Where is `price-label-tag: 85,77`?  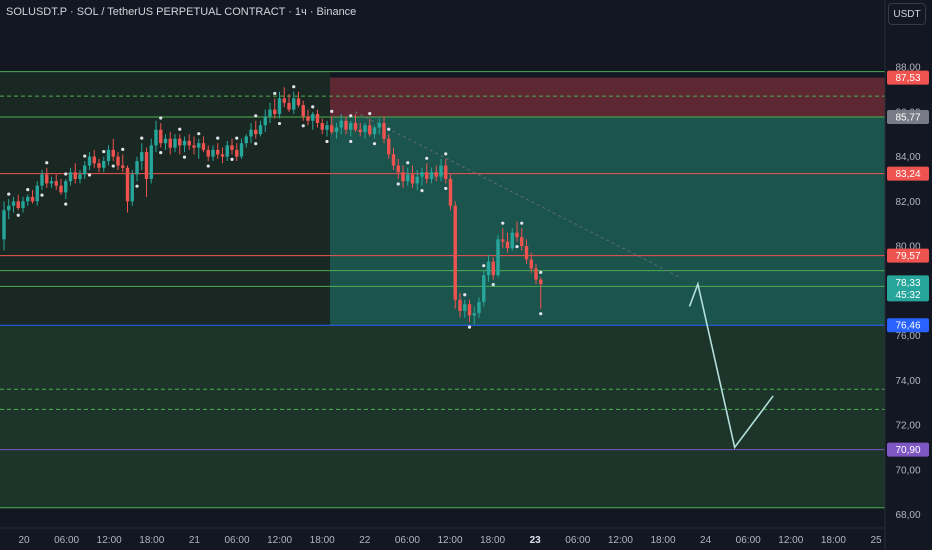 price-label-tag: 85,77 is located at coordinates (908, 116).